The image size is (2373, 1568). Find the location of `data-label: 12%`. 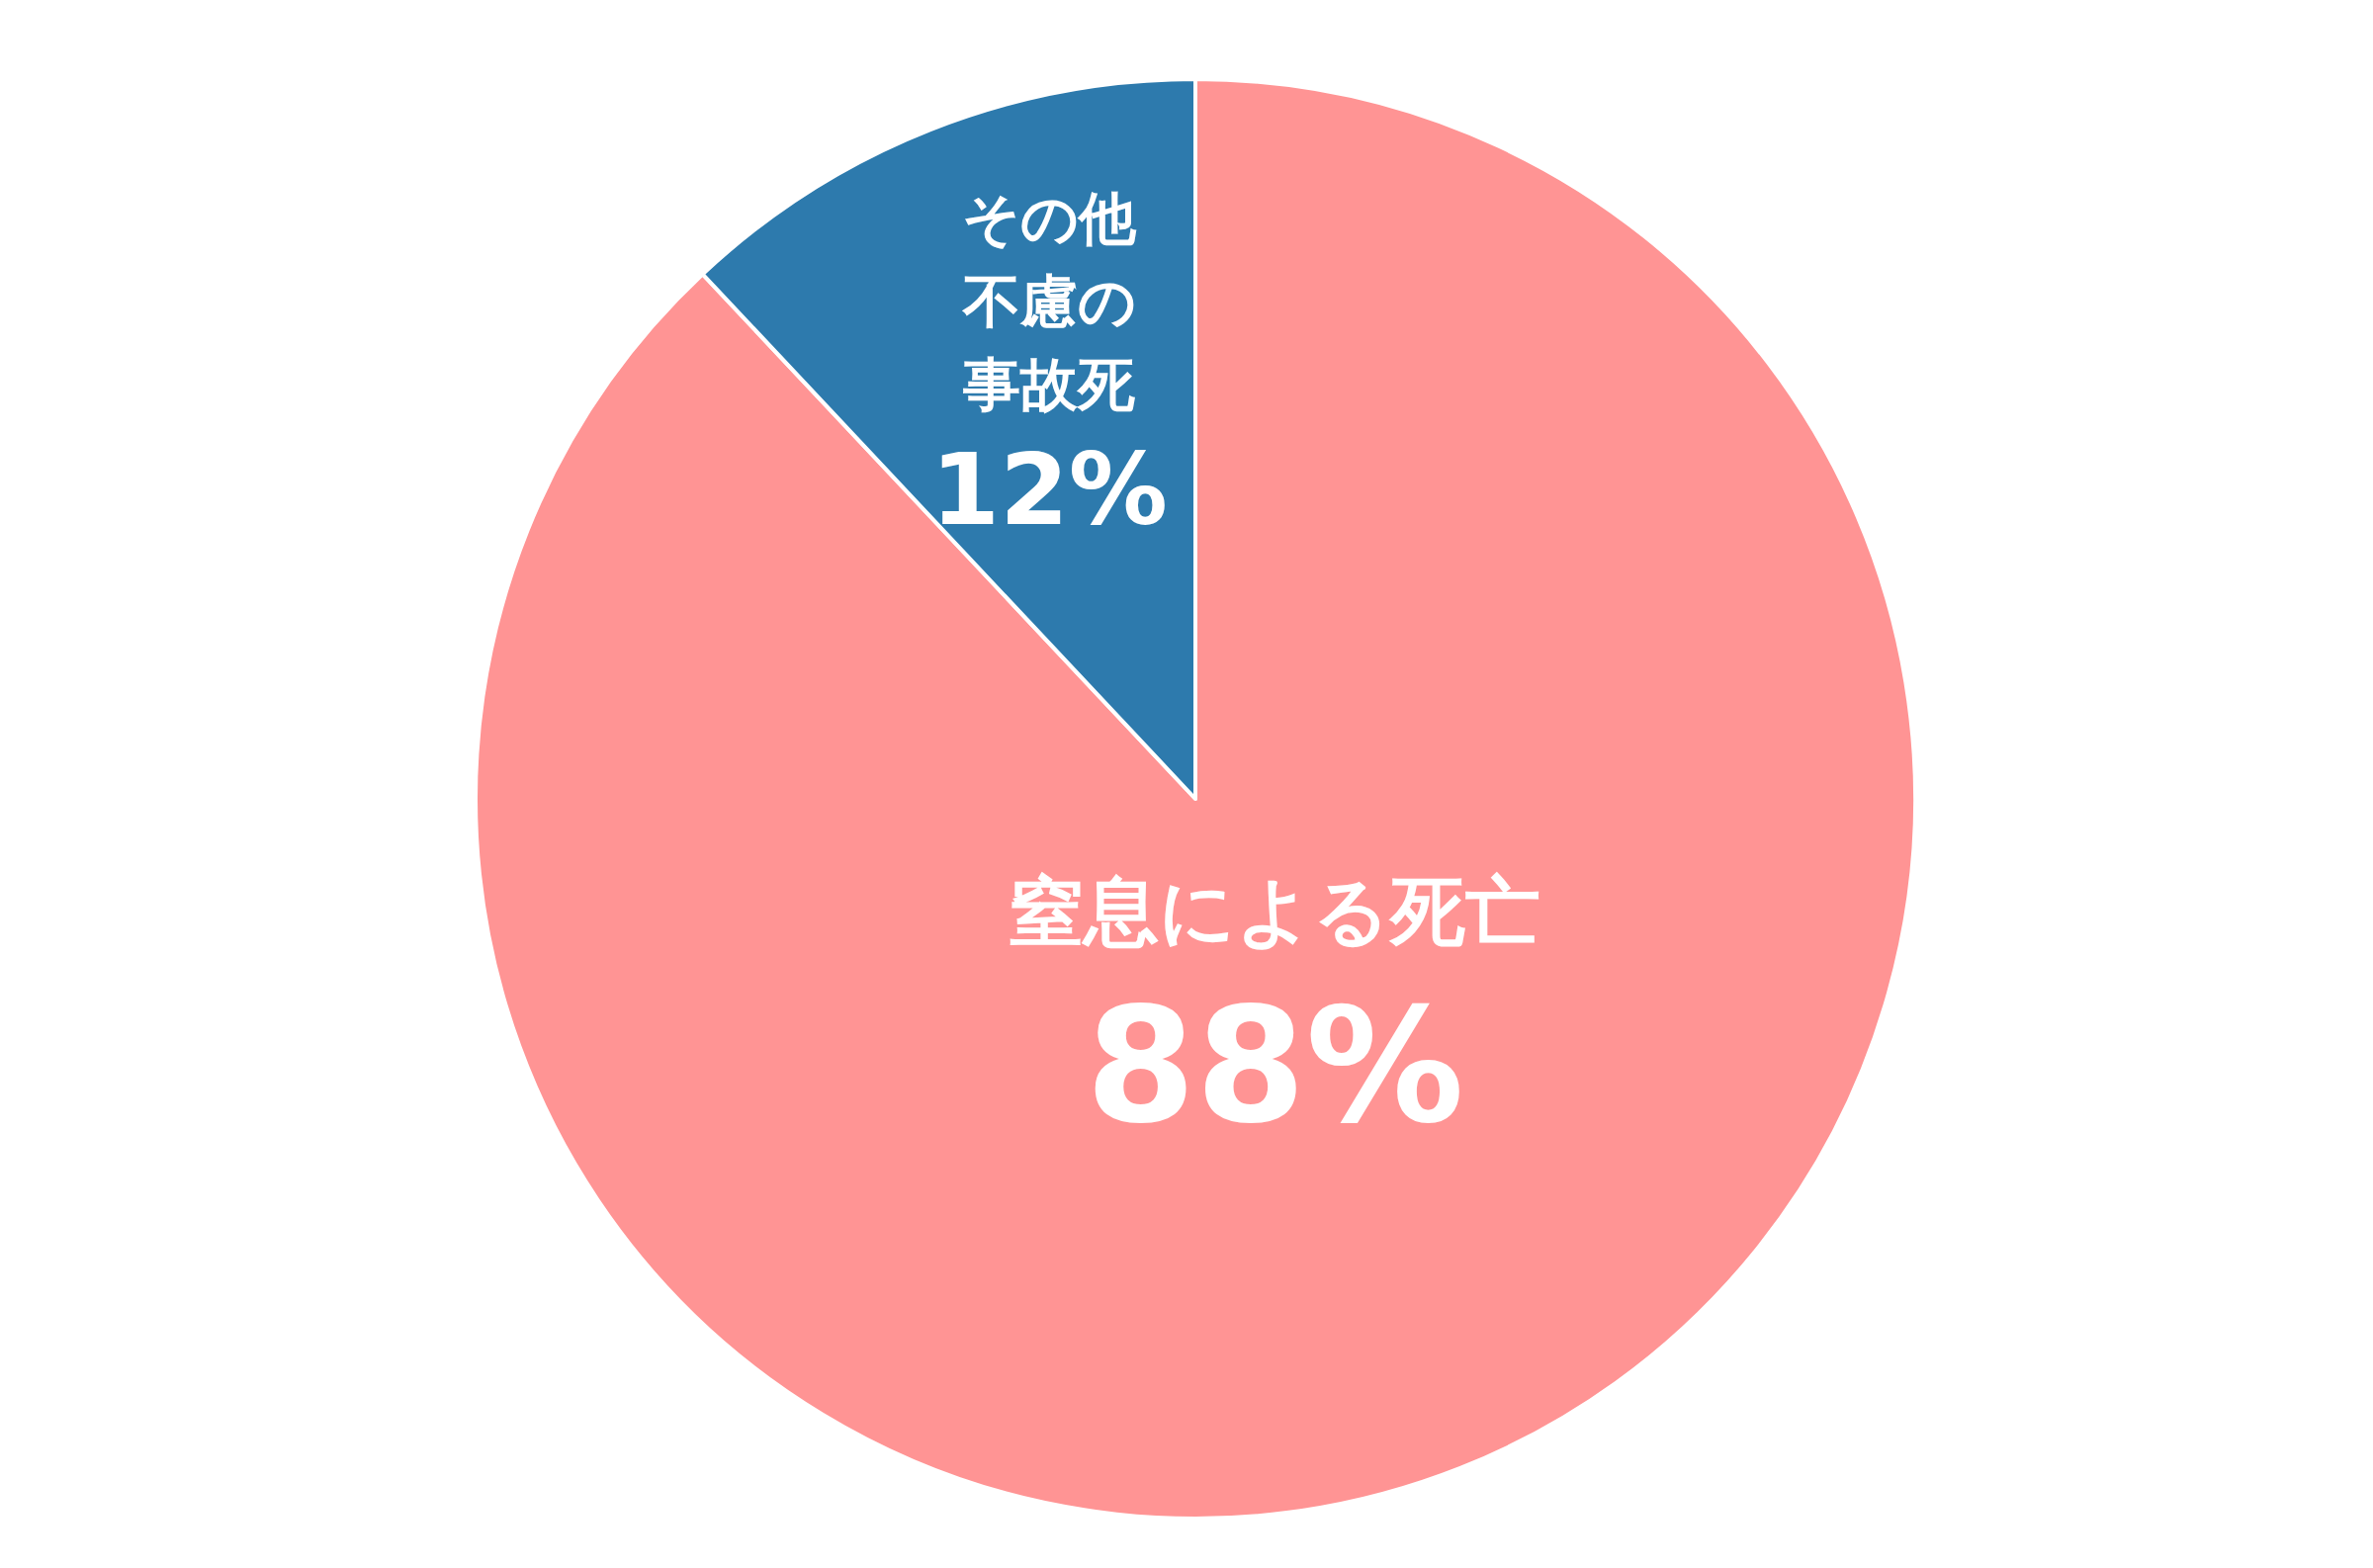

data-label: 12% is located at coordinates (1049, 490).